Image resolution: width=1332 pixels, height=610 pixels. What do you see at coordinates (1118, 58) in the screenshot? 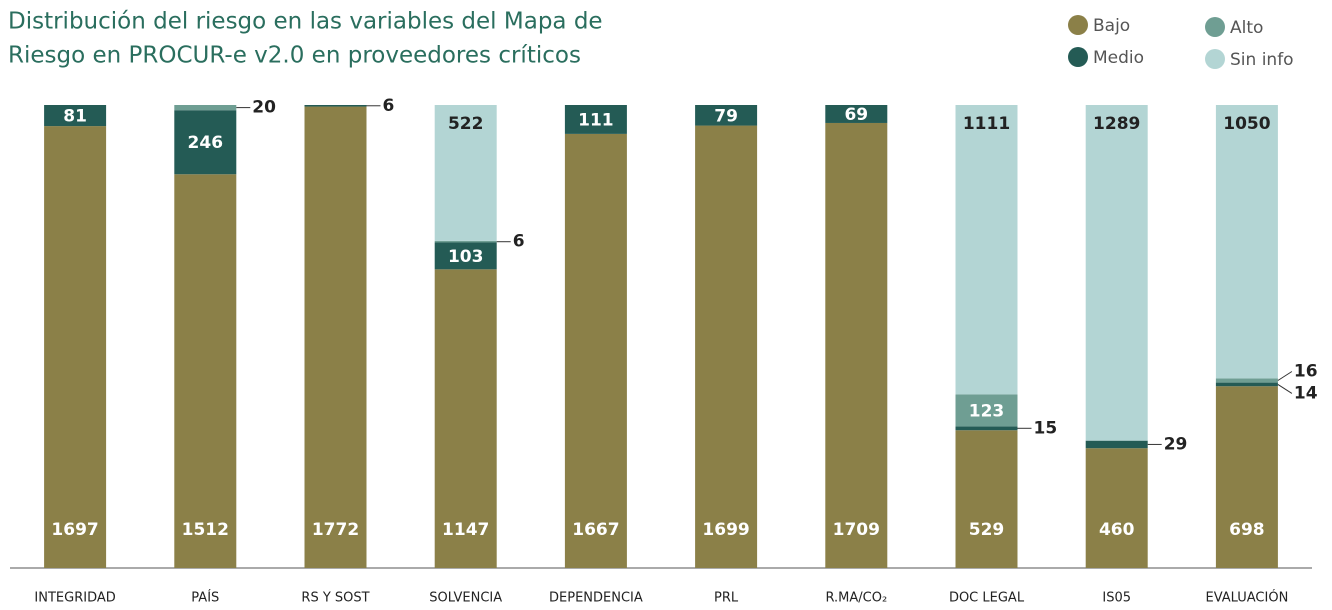
I see `legend-label: Medio` at bounding box center [1118, 58].